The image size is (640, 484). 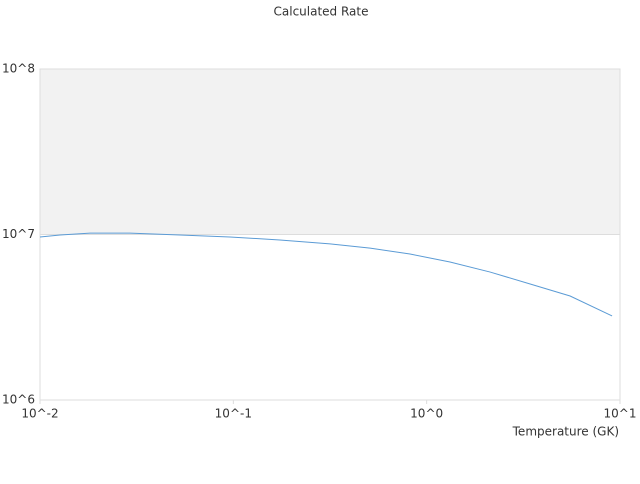 What do you see at coordinates (18, 400) in the screenshot?
I see `y-tick-label: 10^6` at bounding box center [18, 400].